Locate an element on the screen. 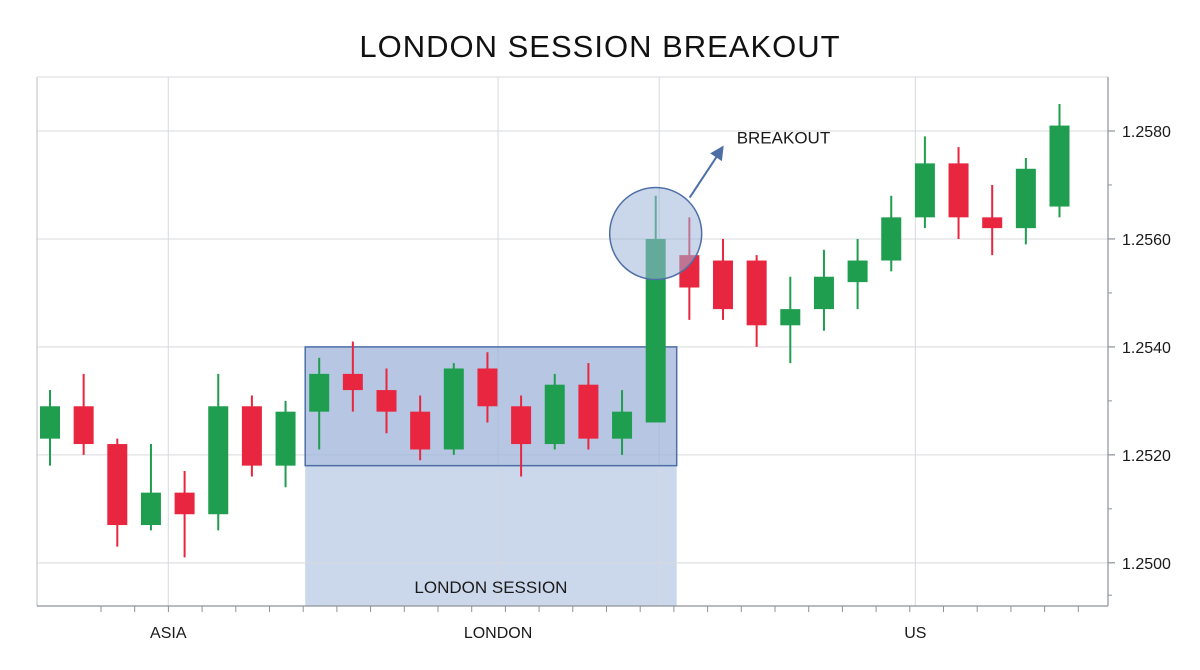 The image size is (1200, 670). breakout-arrow-shaft is located at coordinates (705, 174).